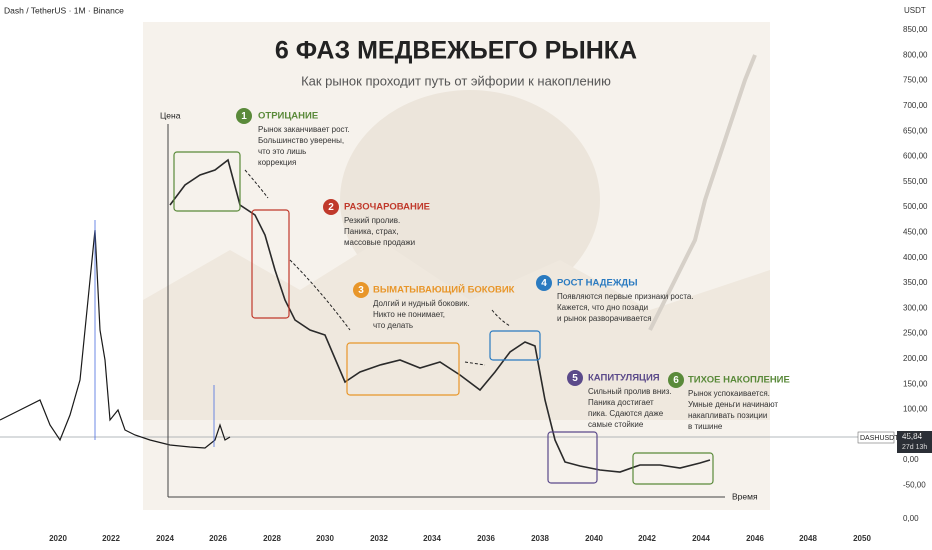  I want to click on phase-description: Паника достигает, so click(621, 402).